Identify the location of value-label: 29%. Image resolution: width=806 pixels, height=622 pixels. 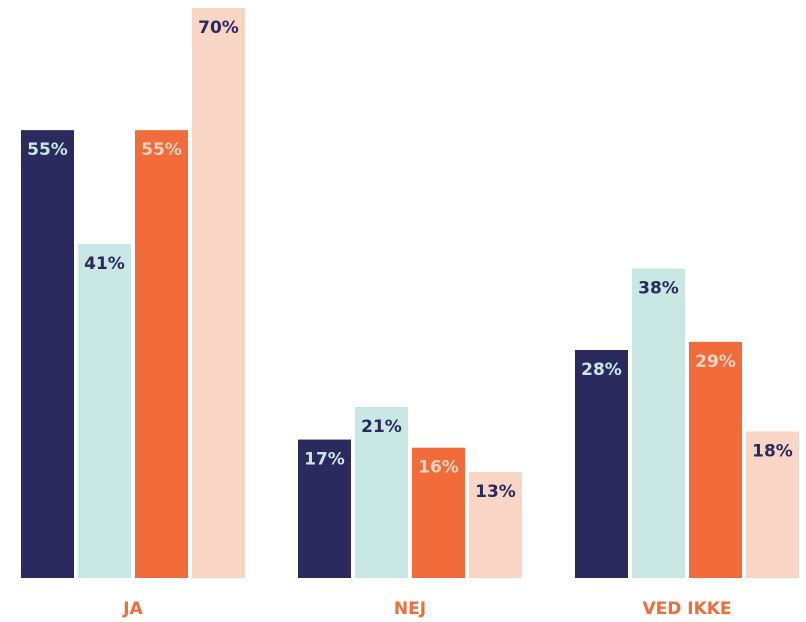
(715, 362).